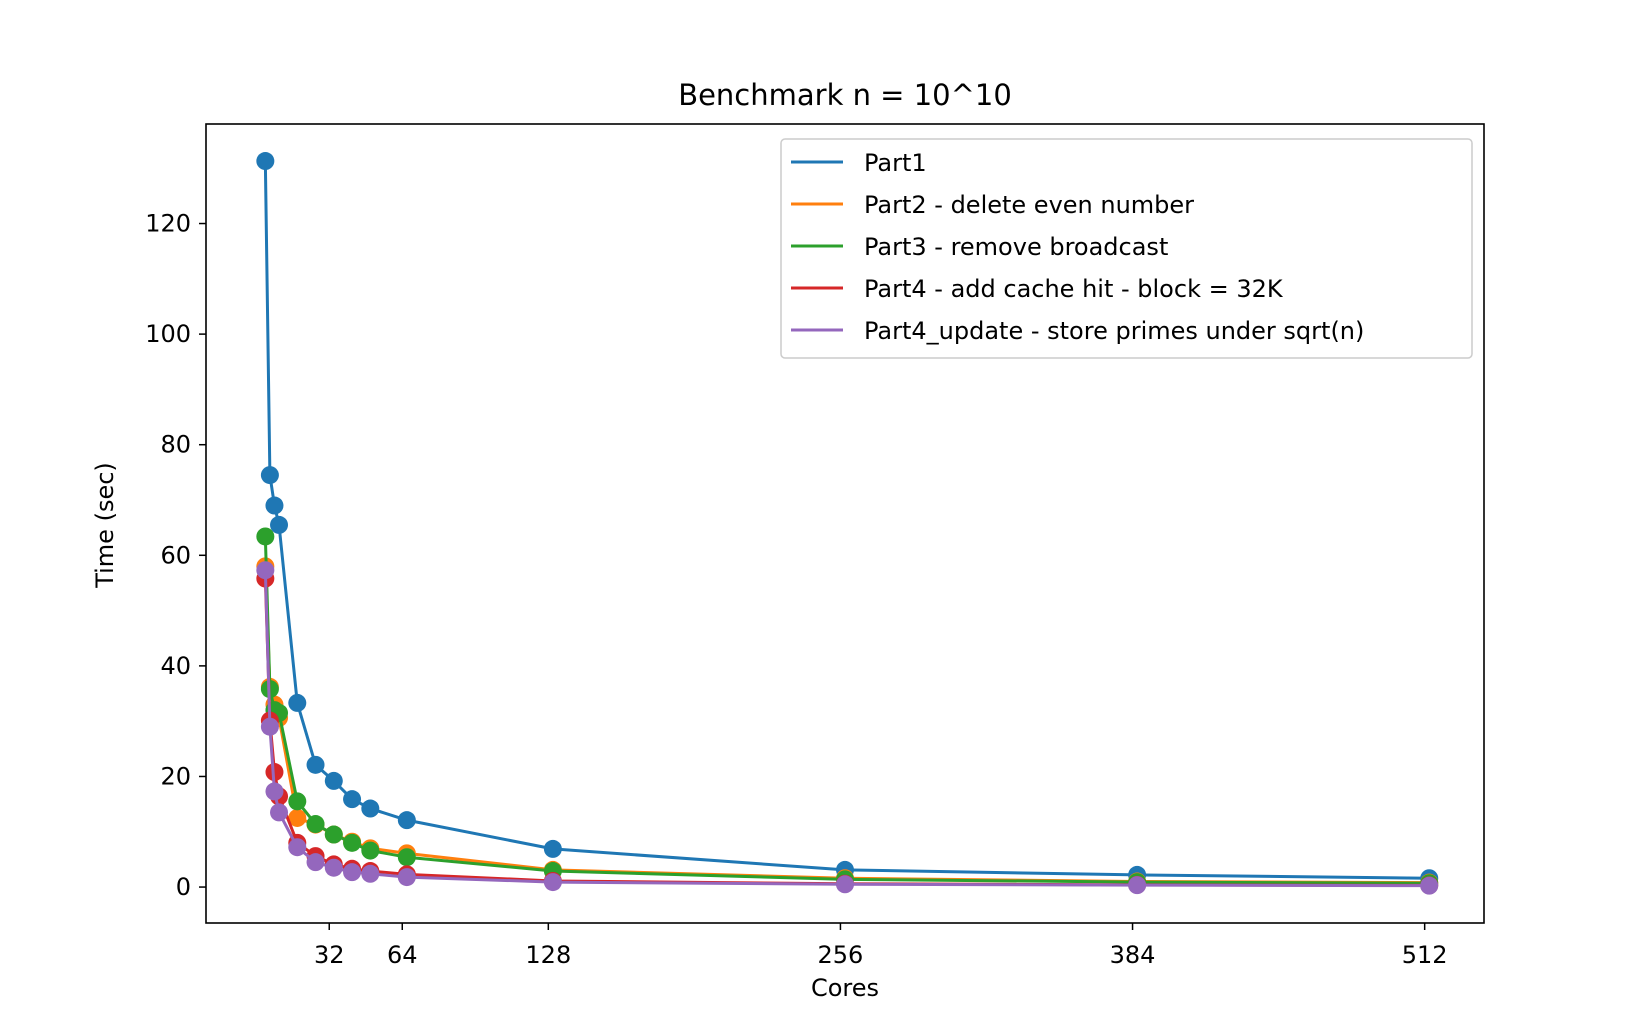  What do you see at coordinates (845, 988) in the screenshot?
I see `x-axis-label: Cores` at bounding box center [845, 988].